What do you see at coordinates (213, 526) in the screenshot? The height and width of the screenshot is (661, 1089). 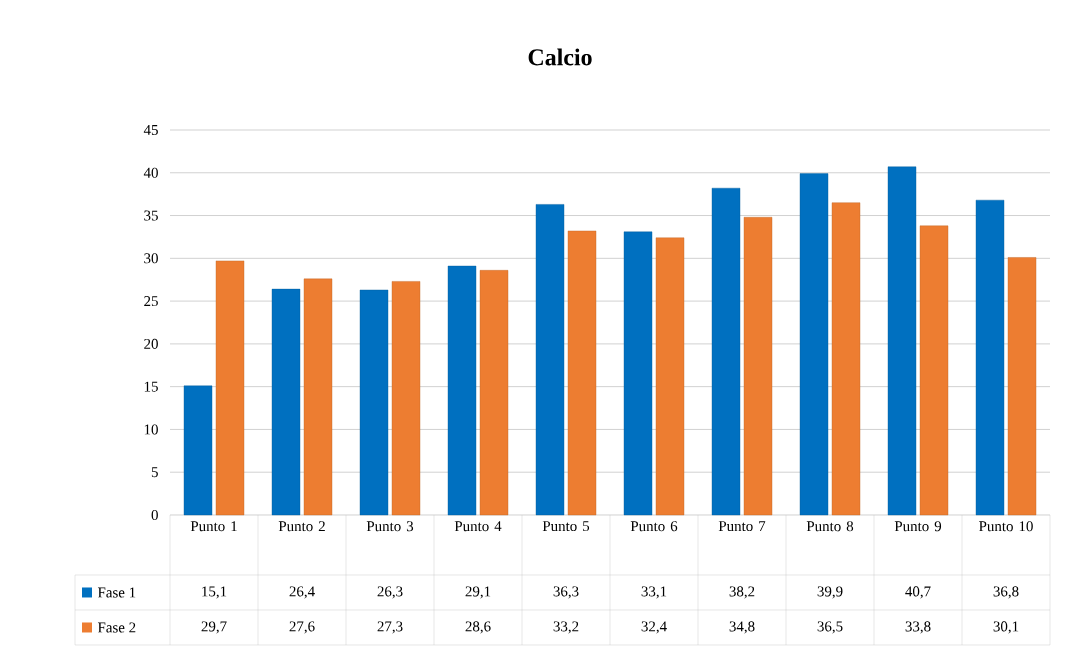 I see `x-tick-label: Punto 1` at bounding box center [213, 526].